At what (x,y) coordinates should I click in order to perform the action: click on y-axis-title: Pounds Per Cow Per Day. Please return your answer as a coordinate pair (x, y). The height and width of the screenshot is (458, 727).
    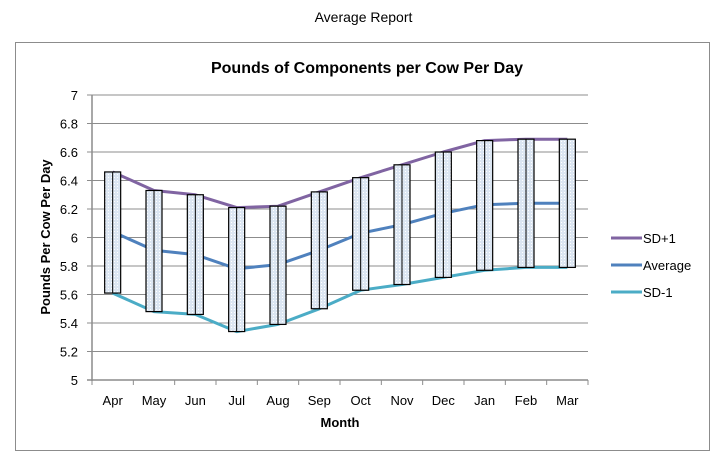
    Looking at the image, I should click on (45, 237).